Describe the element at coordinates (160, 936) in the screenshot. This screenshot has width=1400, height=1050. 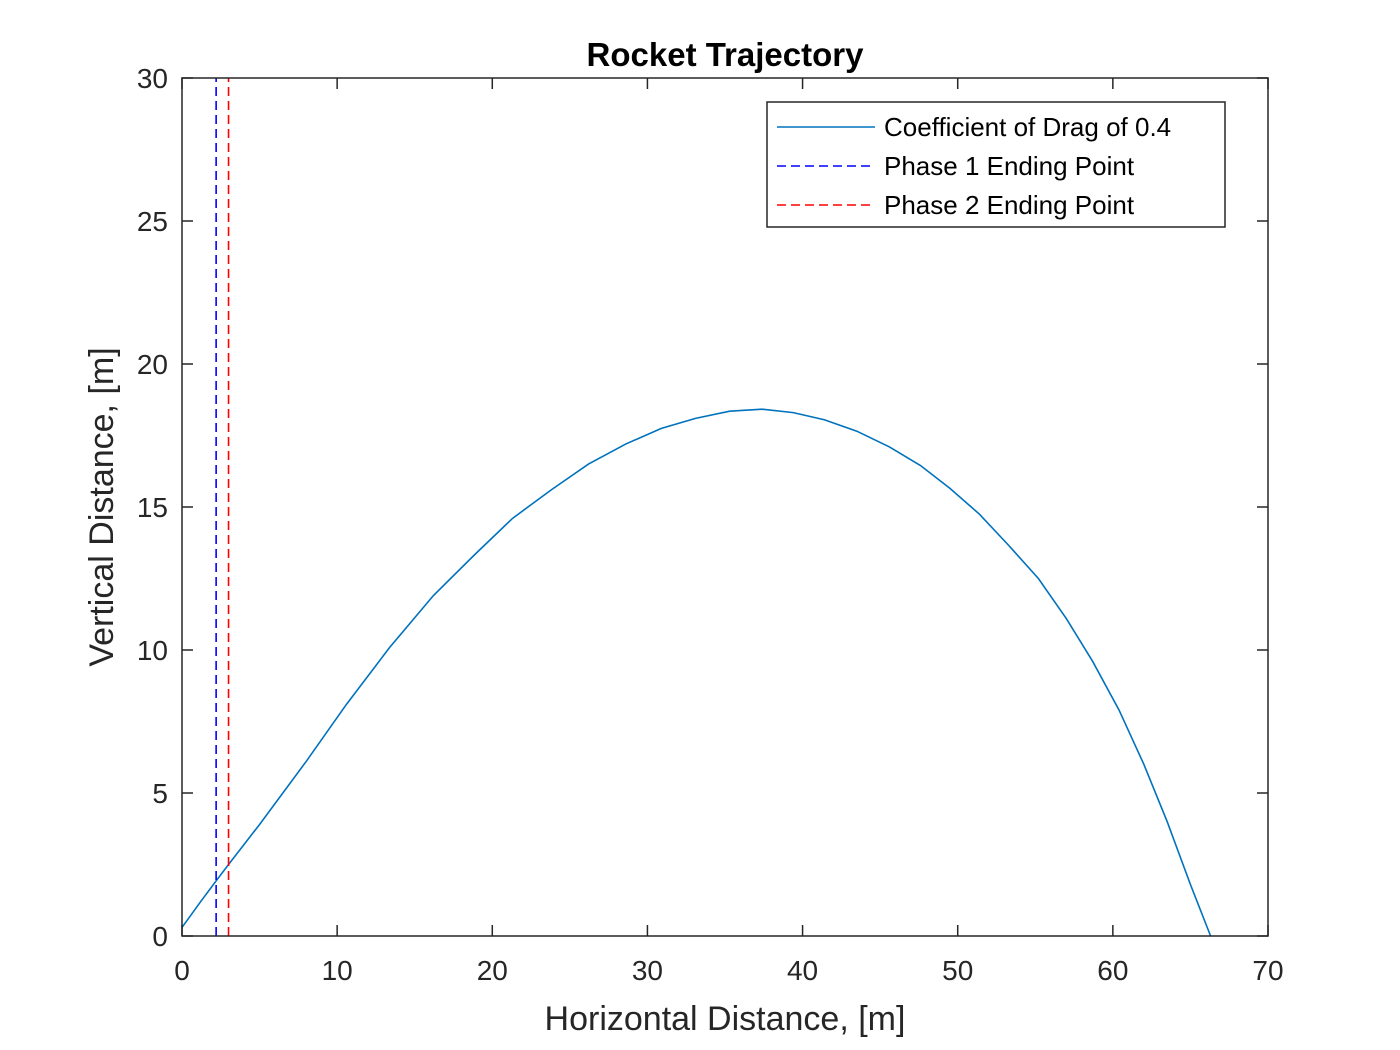
I see `y-tick-label: 0` at that location.